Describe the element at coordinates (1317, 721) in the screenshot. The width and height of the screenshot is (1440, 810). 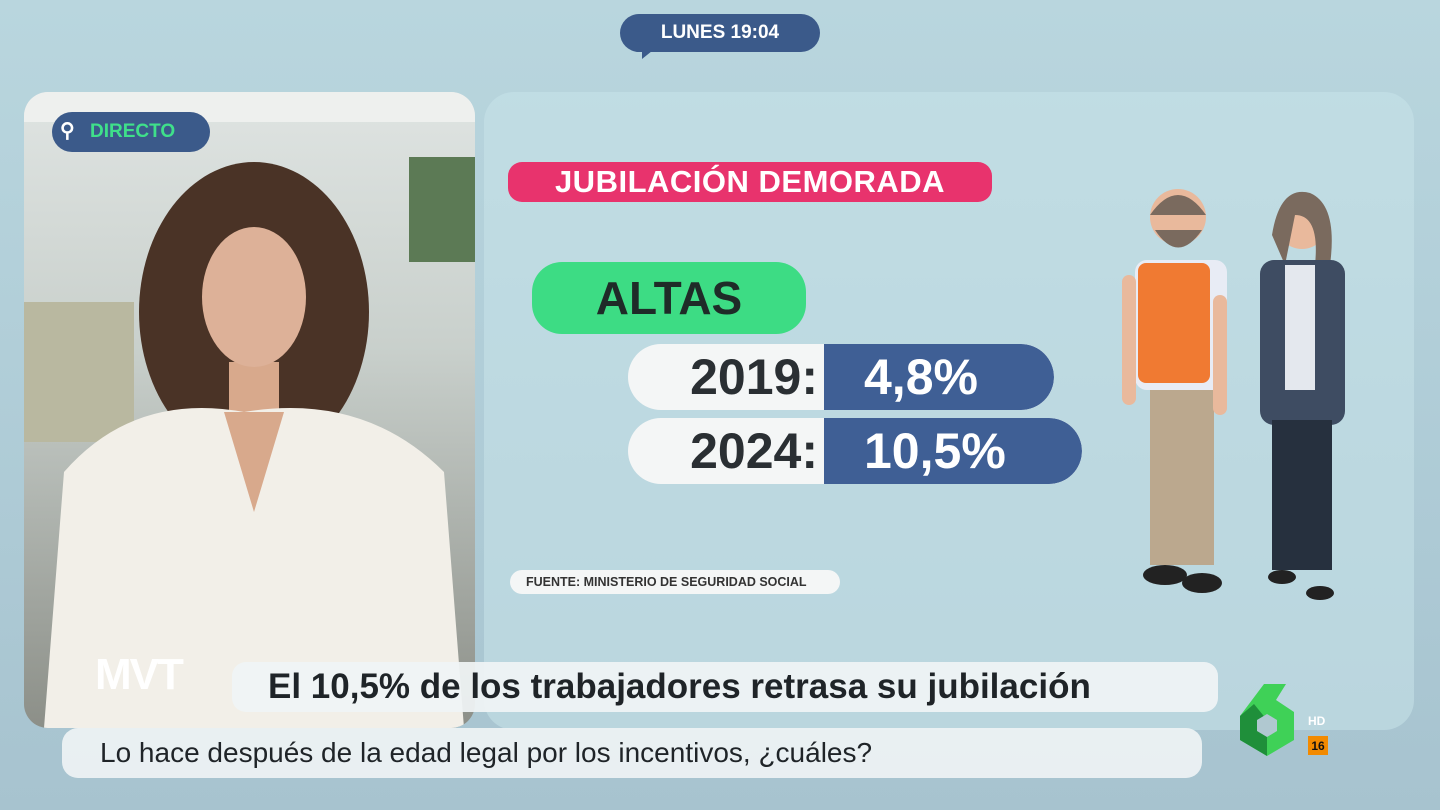
I see `hd-badge: HD` at that location.